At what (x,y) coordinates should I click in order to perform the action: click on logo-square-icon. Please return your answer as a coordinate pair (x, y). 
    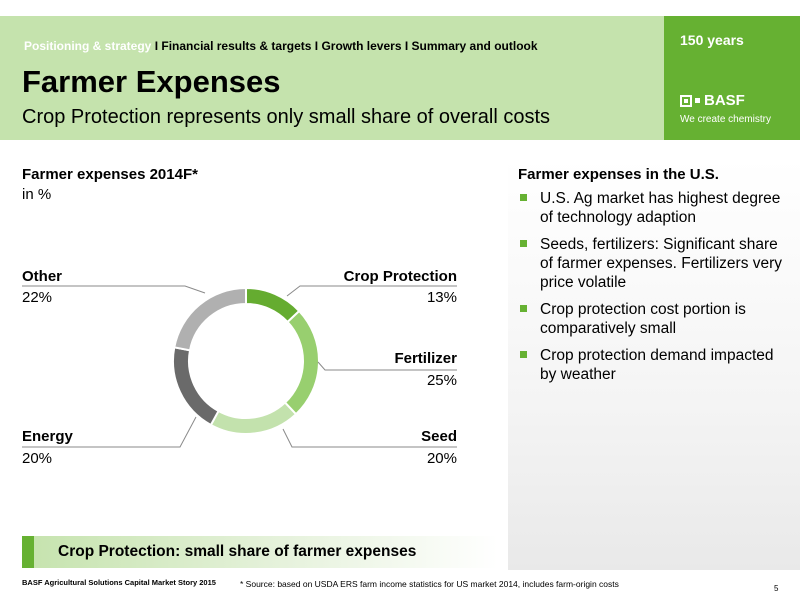
    Looking at the image, I should click on (686, 100).